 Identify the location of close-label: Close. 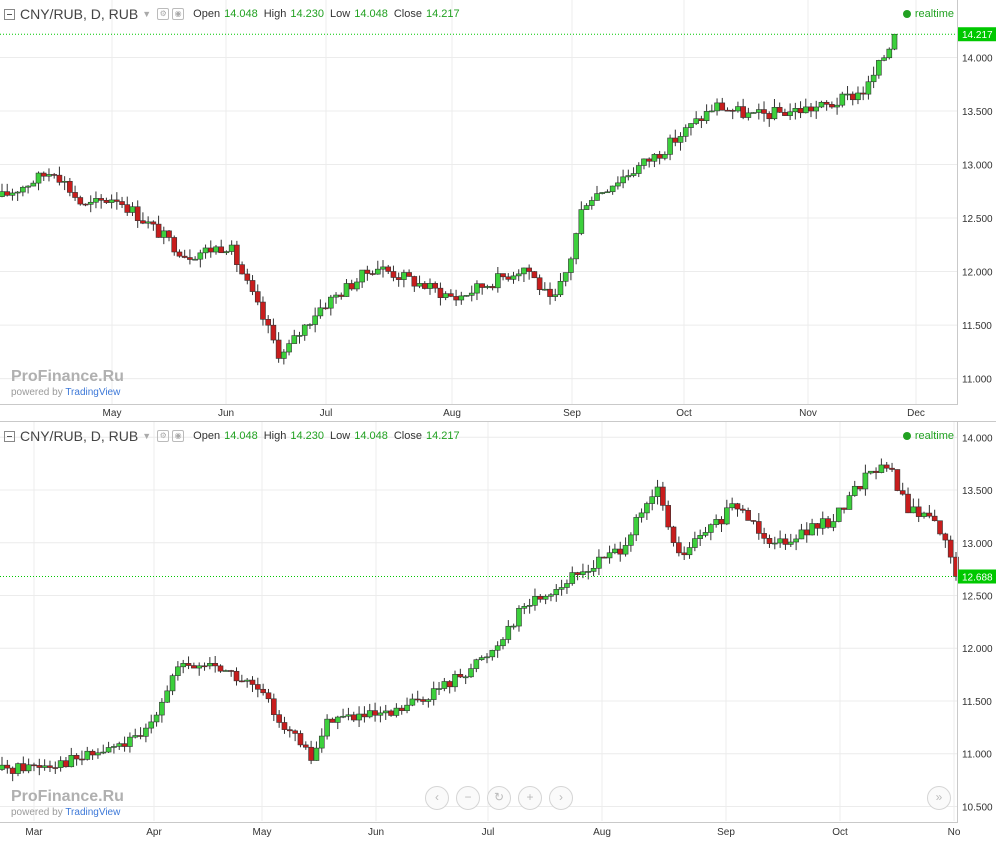
(407, 436).